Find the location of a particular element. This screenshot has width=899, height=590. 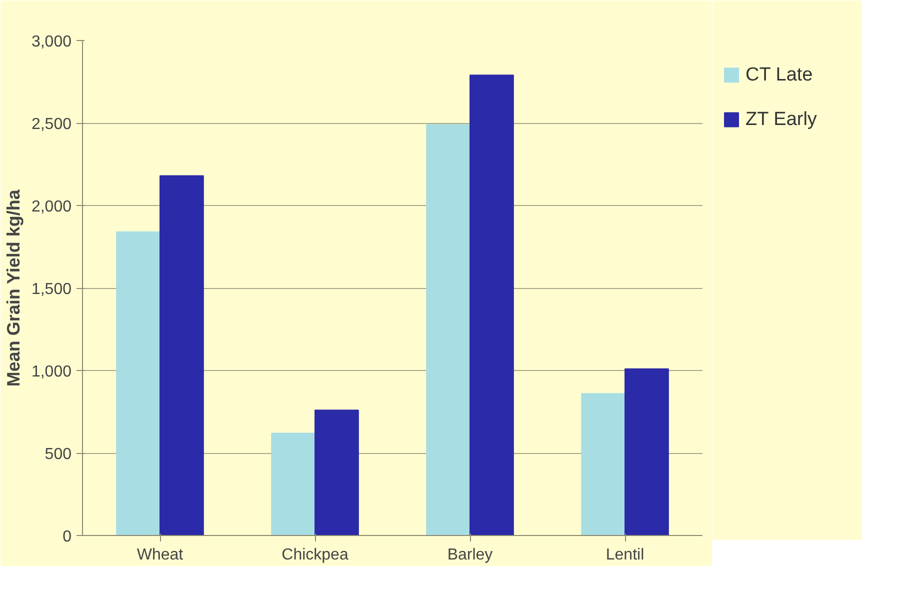

y-tick-label: 1,500 is located at coordinates (51, 289).